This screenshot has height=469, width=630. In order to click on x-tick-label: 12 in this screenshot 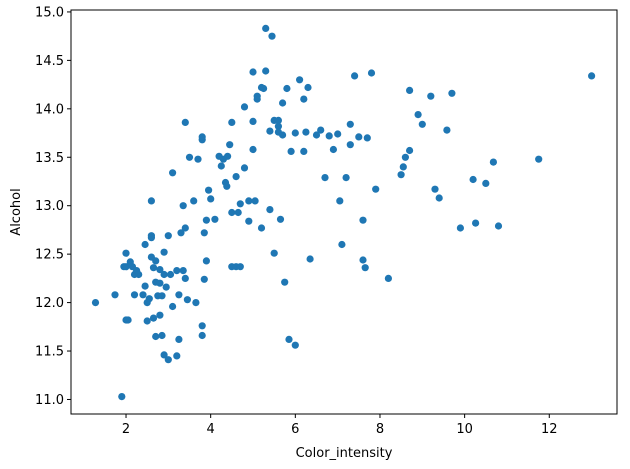, I will do `click(549, 429)`.